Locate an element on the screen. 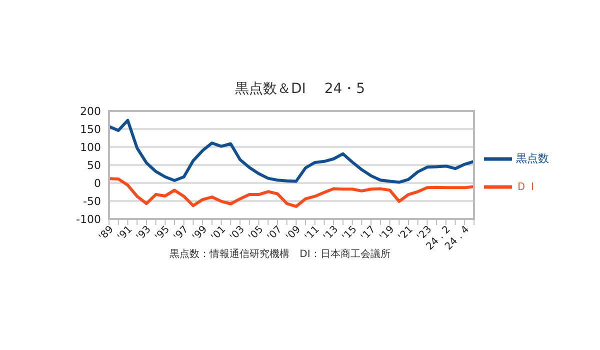  x-tick-label: '15 is located at coordinates (350, 233).